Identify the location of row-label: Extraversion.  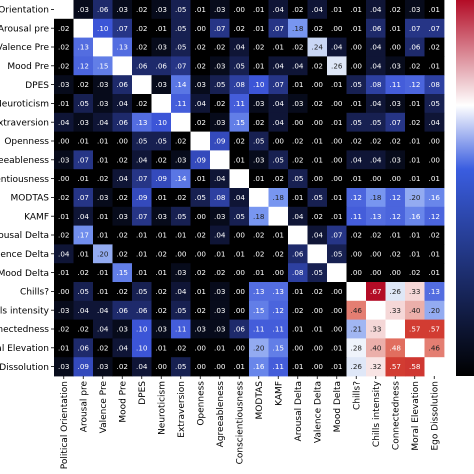
(24, 123).